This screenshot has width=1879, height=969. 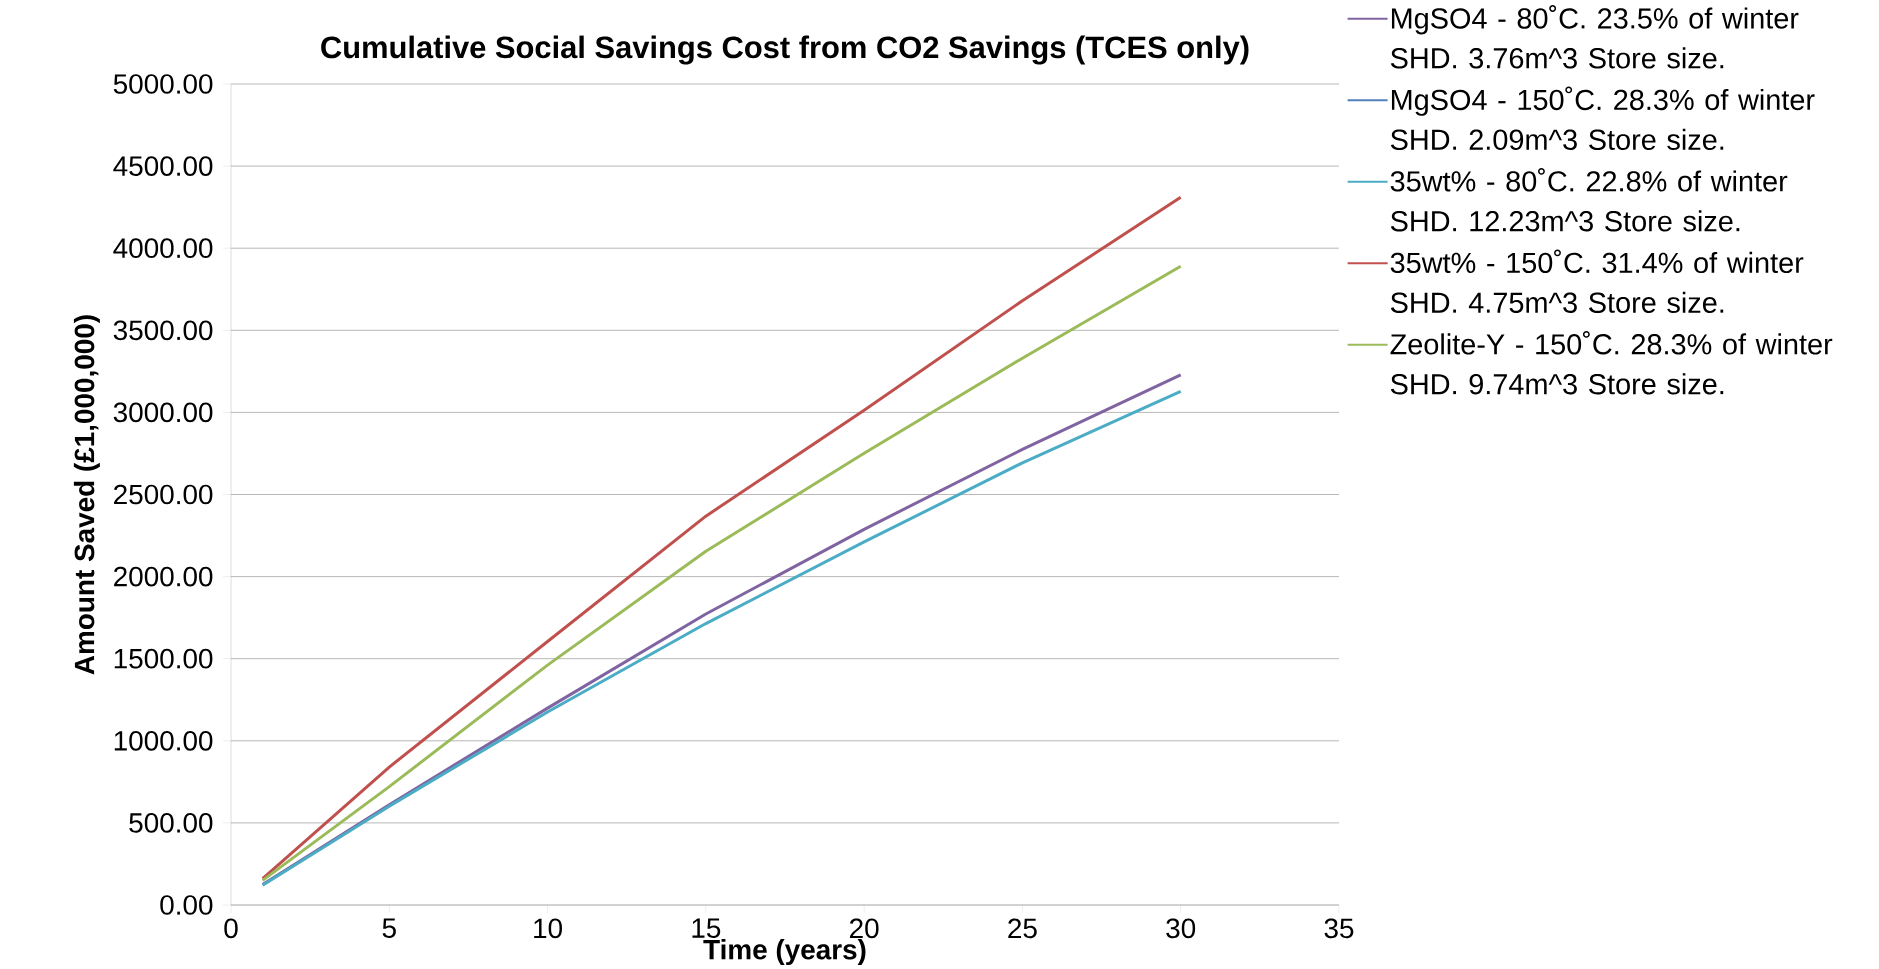 I want to click on legend-label: 35wt% - 150˚C. 31.4% of winter SHD. 4.75m^3 Store size., so click(x=1597, y=281).